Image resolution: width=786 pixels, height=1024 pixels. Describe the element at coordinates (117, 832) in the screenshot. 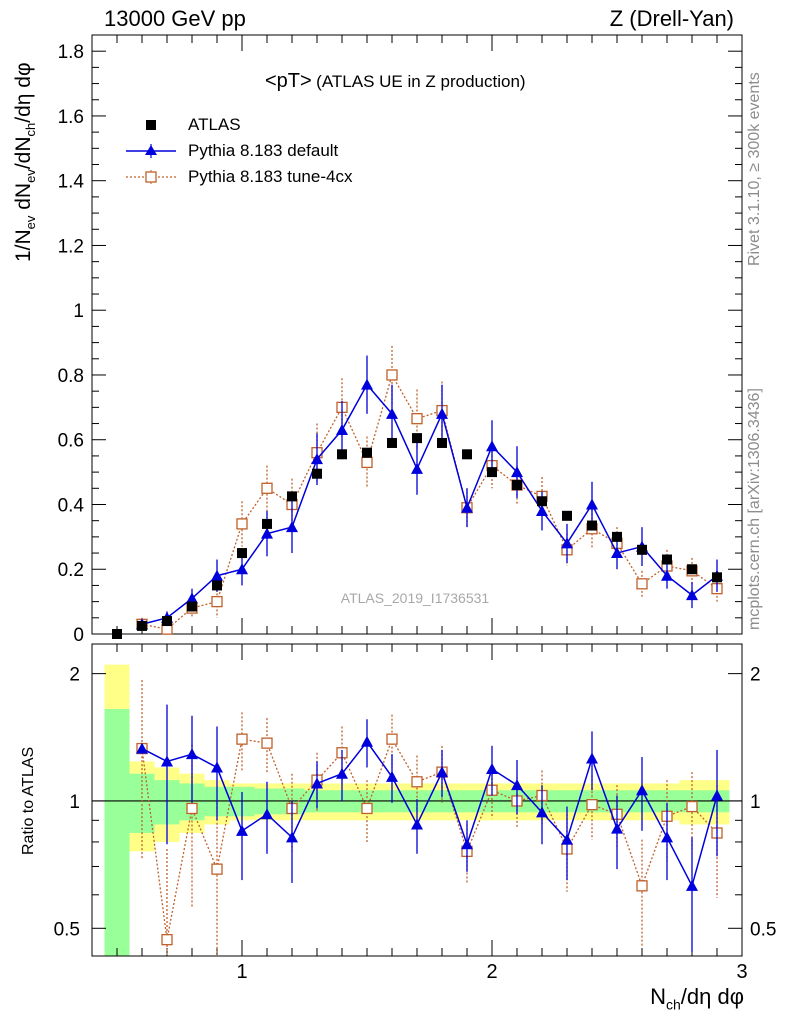

I see `ratio-band-inner` at that location.